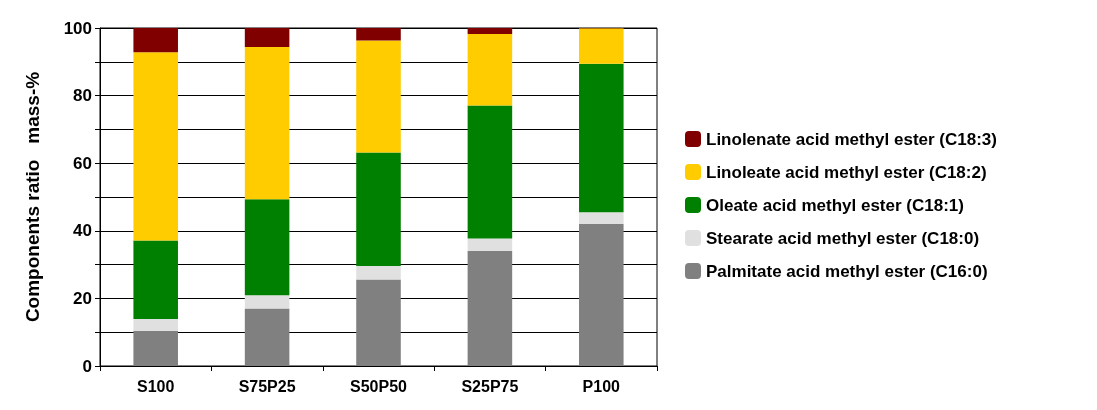 Image resolution: width=1097 pixels, height=410 pixels. Describe the element at coordinates (379, 386) in the screenshot. I see `x-tick-label: S50P50` at that location.